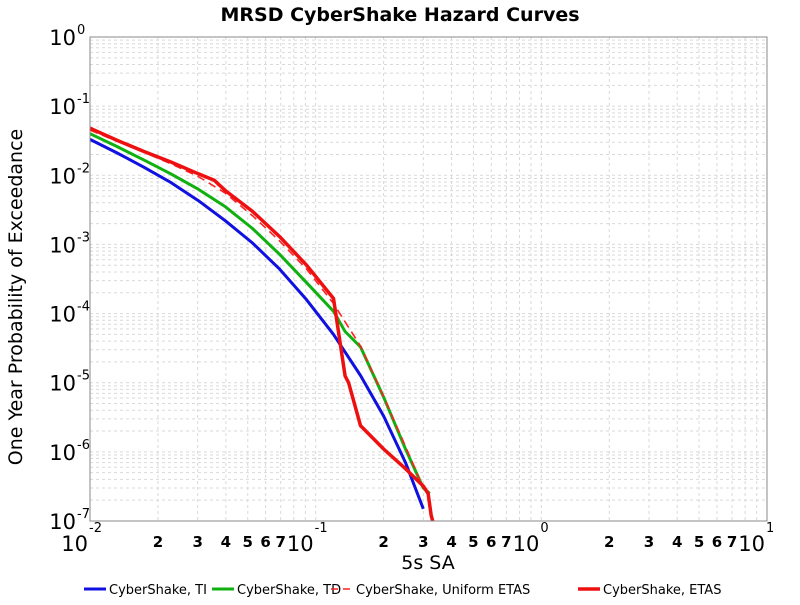  I want to click on legend-item: CyberShake, ETAS, so click(649, 590).